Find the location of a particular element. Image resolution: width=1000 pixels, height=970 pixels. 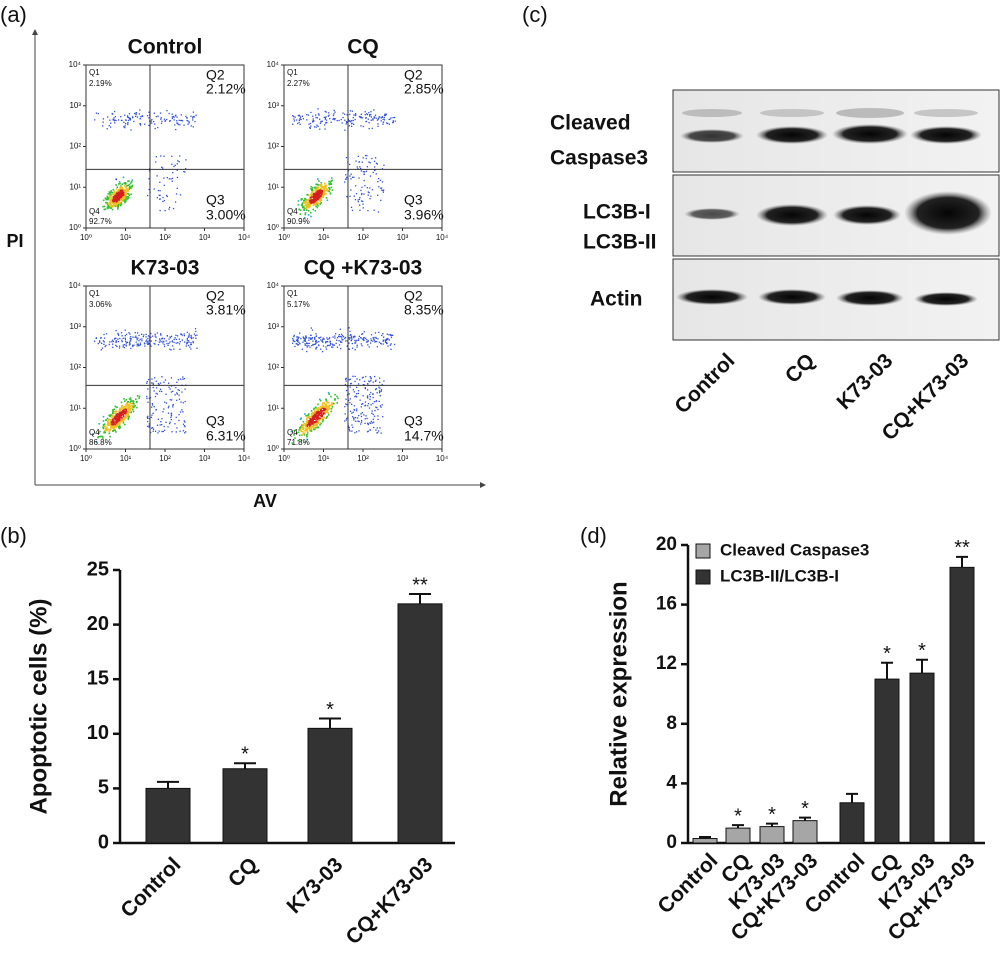

significance: ** is located at coordinates (420, 585).